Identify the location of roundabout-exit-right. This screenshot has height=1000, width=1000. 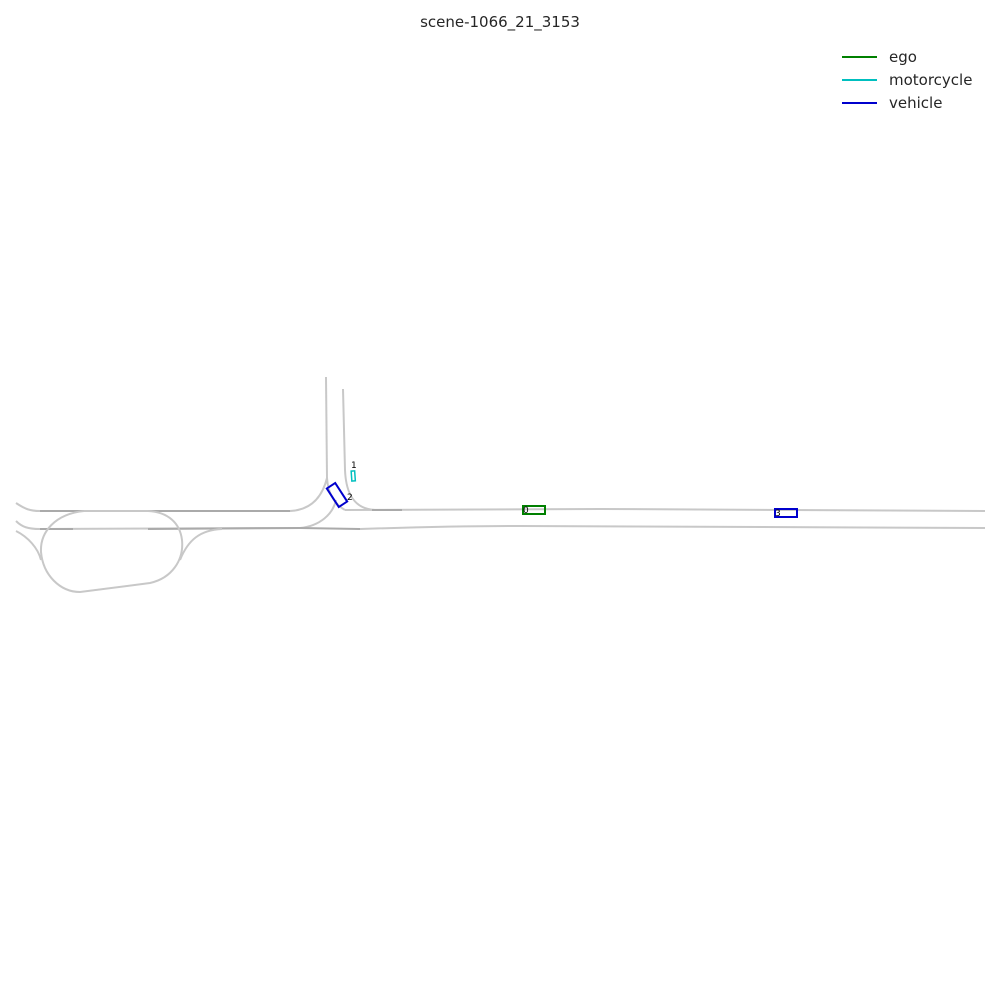
(201, 544).